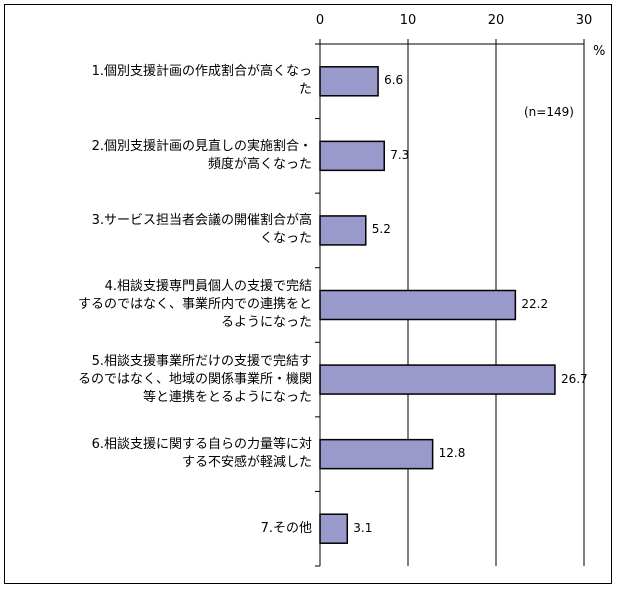 The height and width of the screenshot is (590, 618). Describe the element at coordinates (535, 304) in the screenshot. I see `data-label: 22.2` at that location.